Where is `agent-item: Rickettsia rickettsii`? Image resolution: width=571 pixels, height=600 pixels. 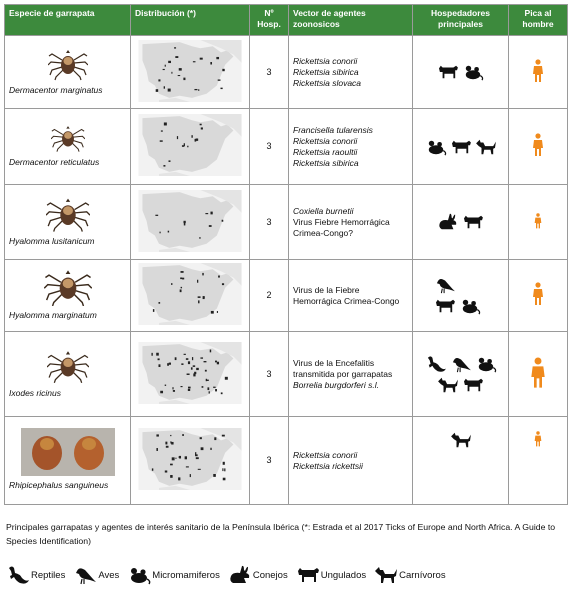
agent-item: Rickettsia rickettsii is located at coordinates (328, 465).